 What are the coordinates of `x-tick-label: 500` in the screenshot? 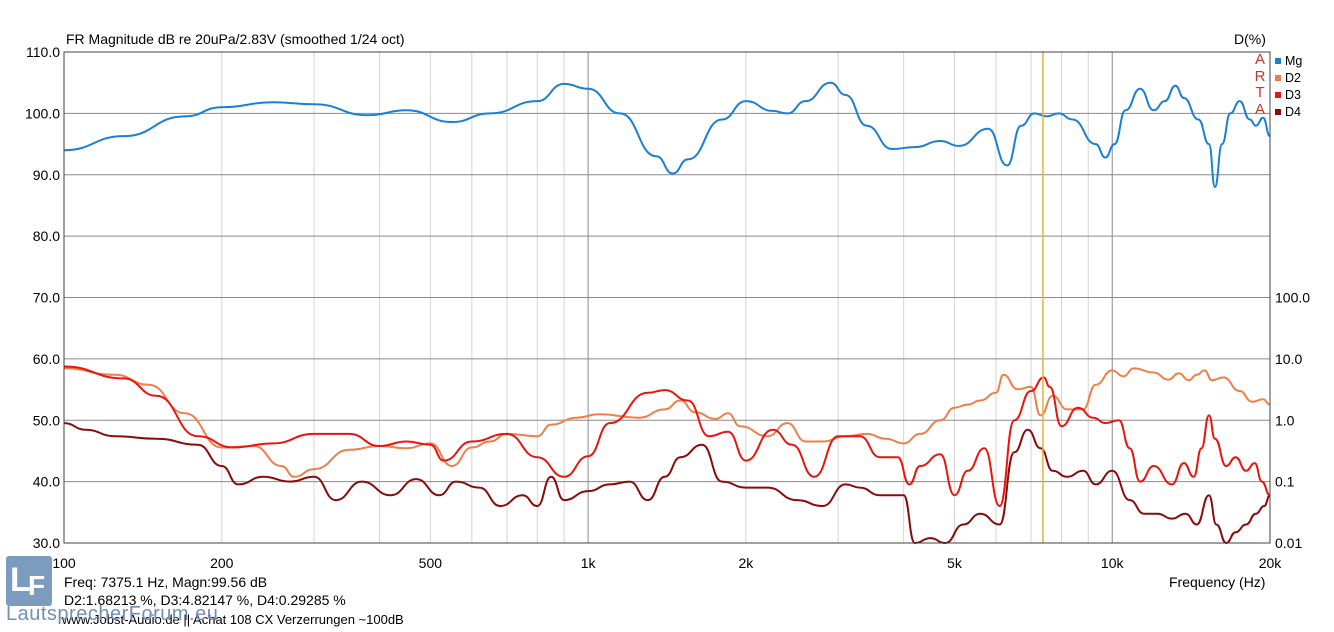 It's located at (431, 563).